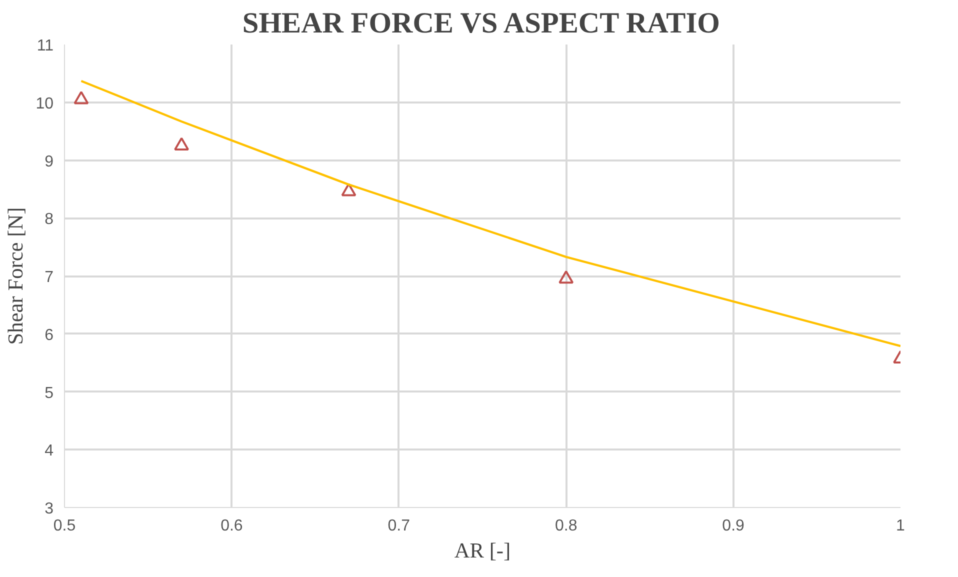  Describe the element at coordinates (49, 509) in the screenshot. I see `y-tick-label: 3` at that location.